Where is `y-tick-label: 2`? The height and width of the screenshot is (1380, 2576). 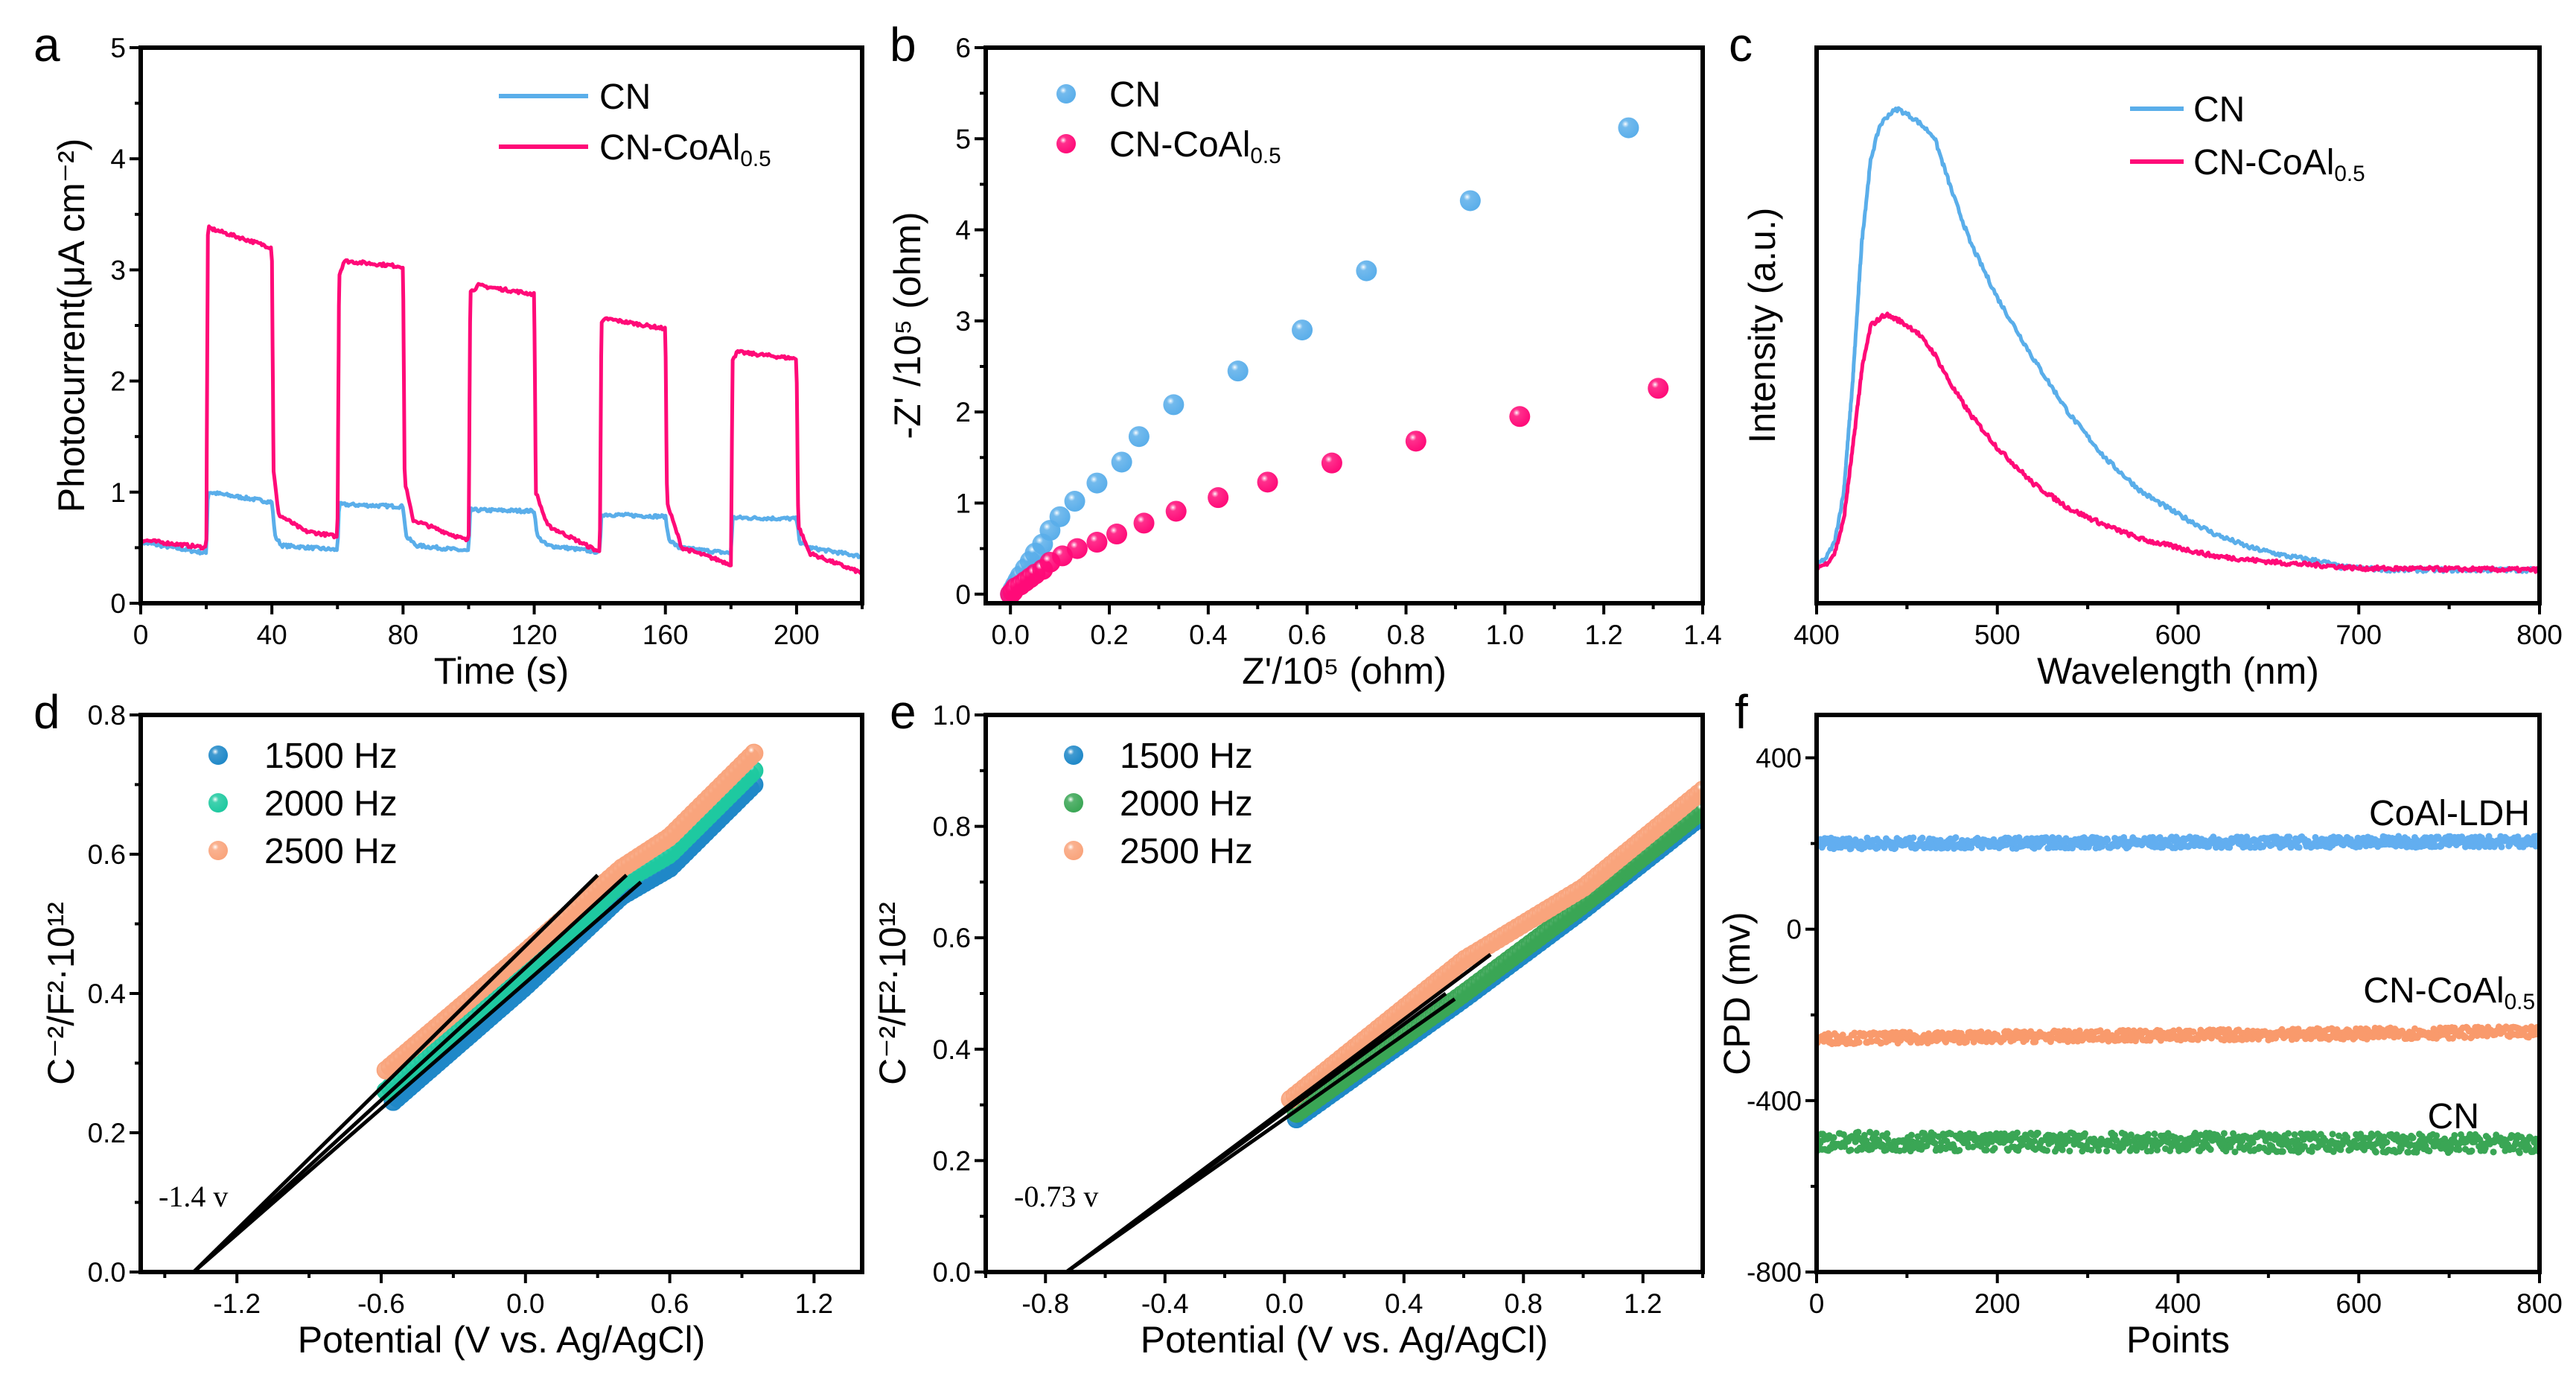
y-tick-label: 2 is located at coordinates (118, 382).